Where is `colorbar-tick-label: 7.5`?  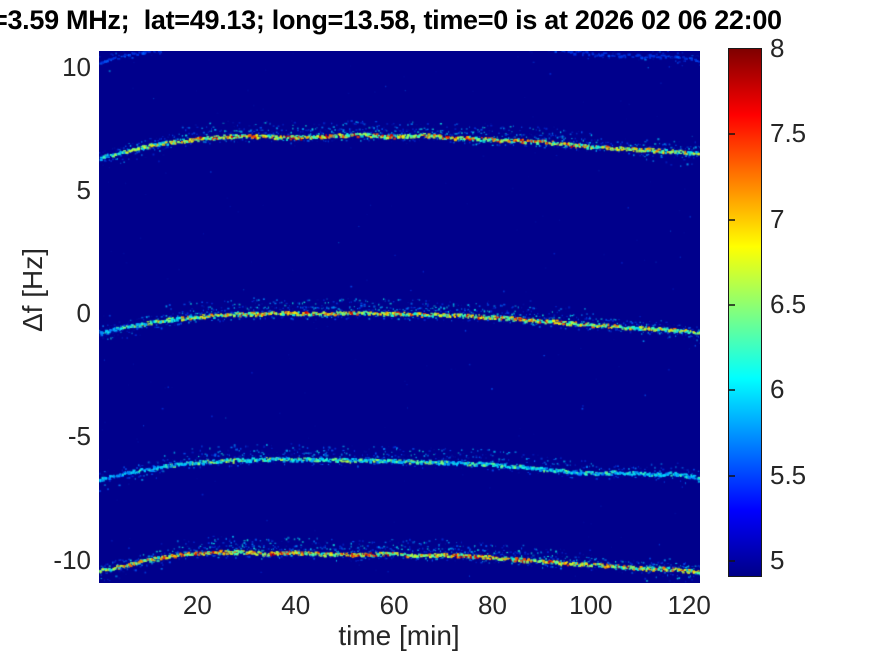 colorbar-tick-label: 7.5 is located at coordinates (788, 133).